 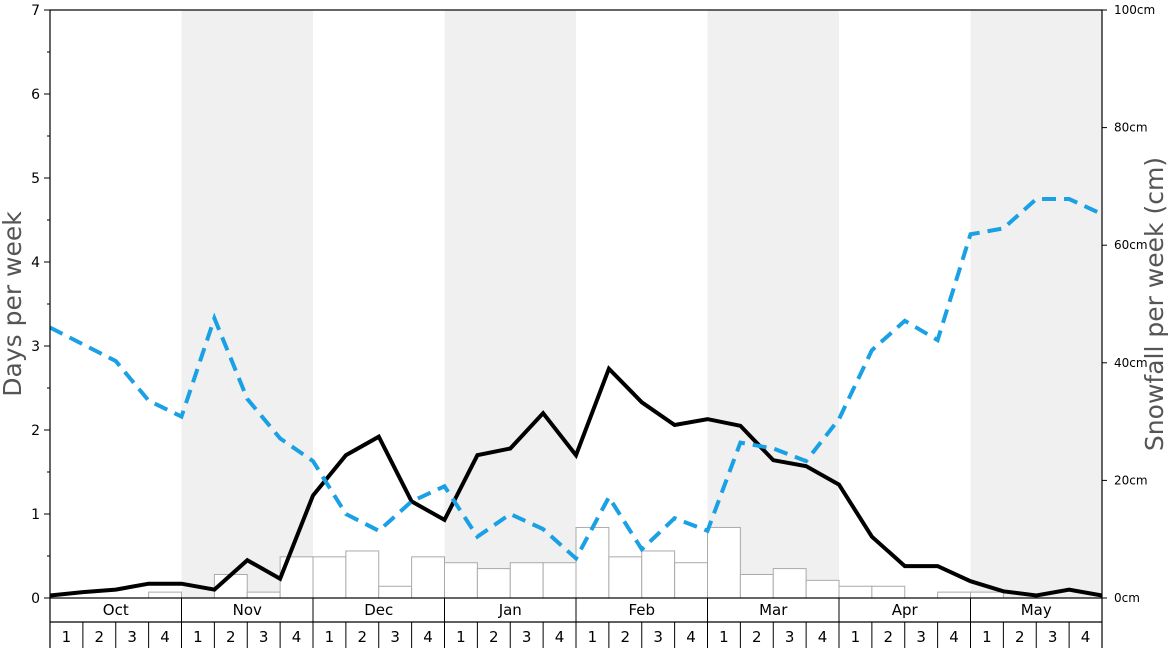 I want to click on month-label: Mar, so click(x=773, y=610).